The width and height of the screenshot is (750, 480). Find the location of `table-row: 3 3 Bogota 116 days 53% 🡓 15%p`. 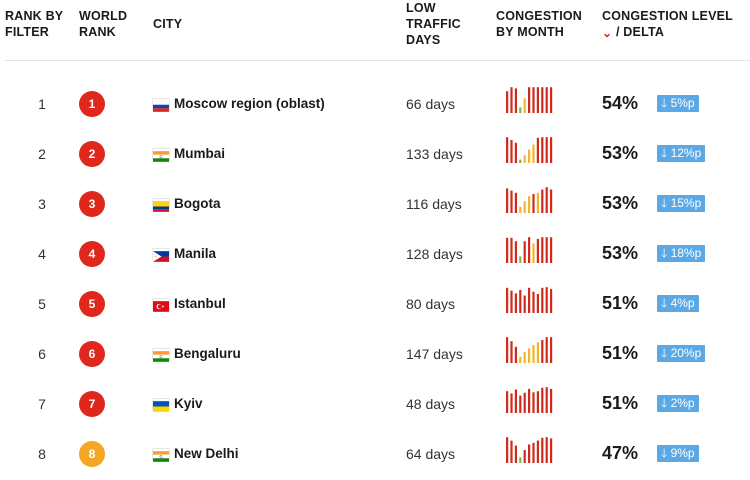

table-row: 3 3 Bogota 116 days 53% 🡓 15%p is located at coordinates (375, 205).